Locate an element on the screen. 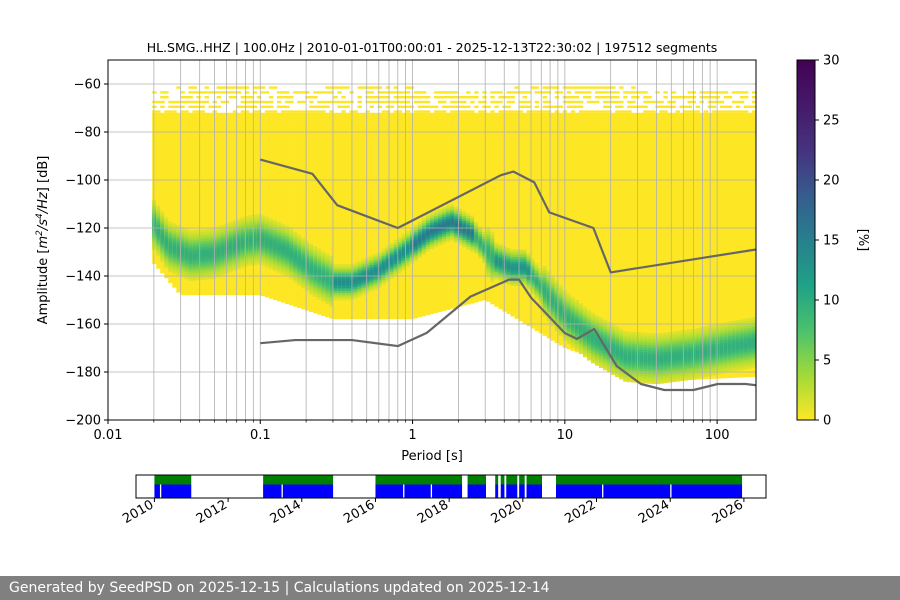 This screenshot has width=900, height=600. y-axis-label-part: s is located at coordinates (43, 222).